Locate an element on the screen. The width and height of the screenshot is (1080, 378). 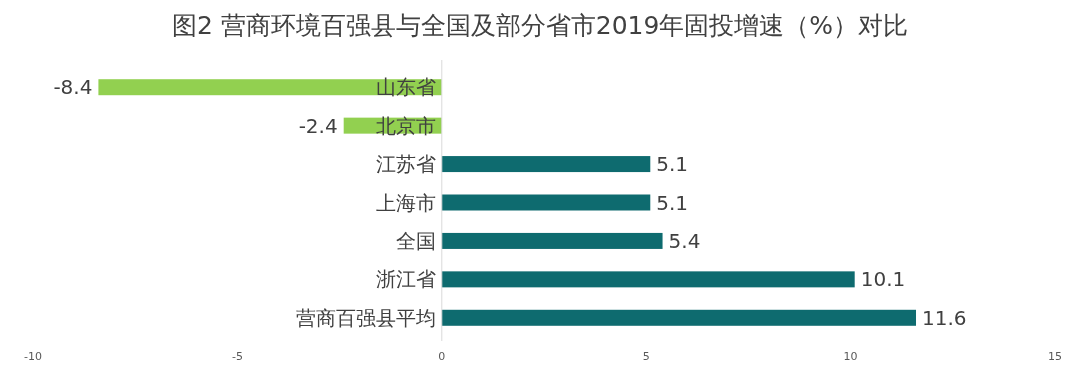
x-tick-label: -10 is located at coordinates (33, 356).